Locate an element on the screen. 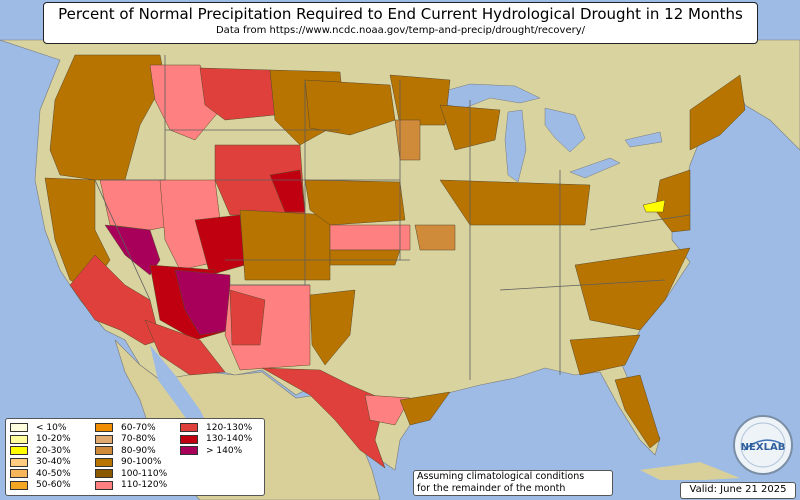 This screenshot has width=800, height=500. assumption-note-line-1: Assuming climatological conditions is located at coordinates (501, 476).